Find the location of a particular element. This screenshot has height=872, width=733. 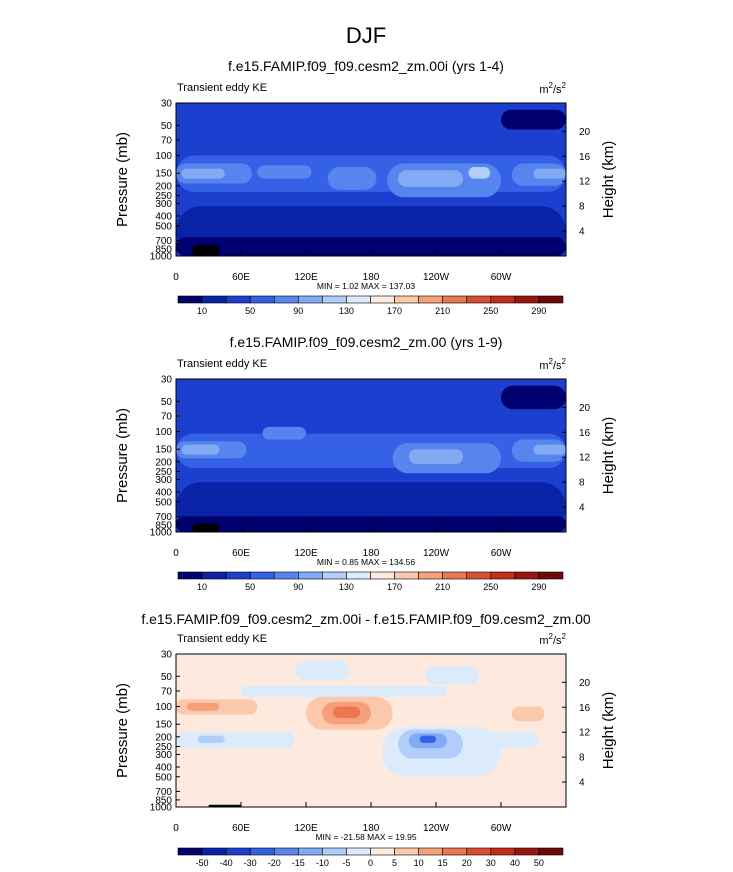

y-axis-label: Pressure (mb) is located at coordinates (122, 455).